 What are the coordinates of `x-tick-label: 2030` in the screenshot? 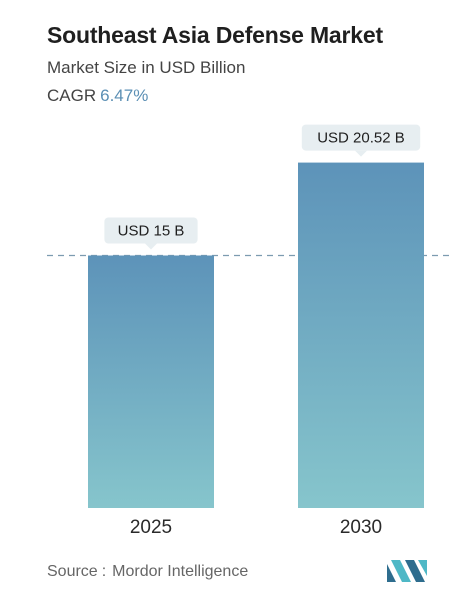 It's located at (361, 527).